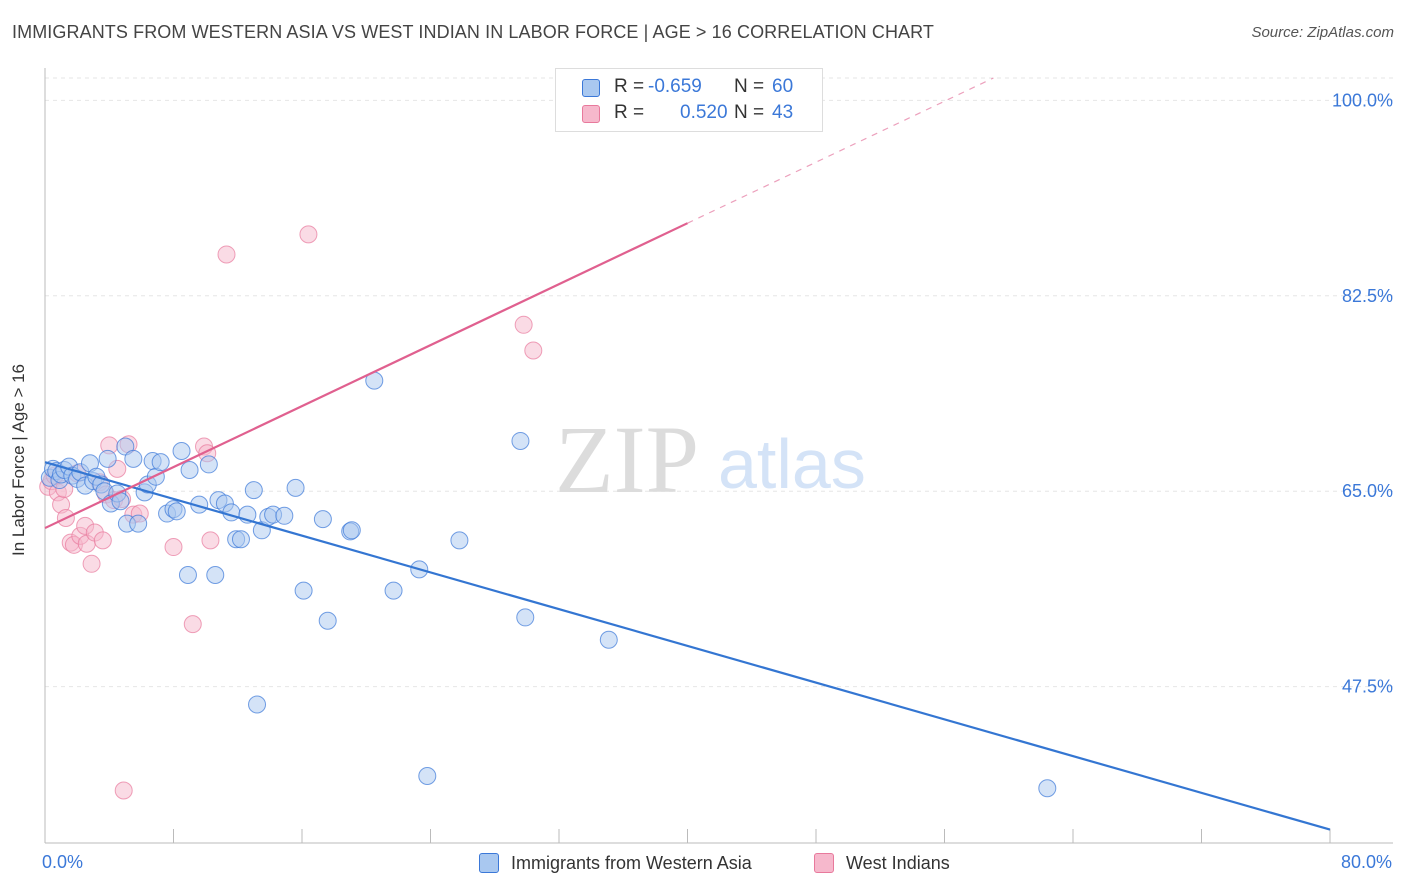  Describe the element at coordinates (1362, 393) in the screenshot. I see `y-tick-labels: 47.5% 65.0% 82.5% 100.0%` at that location.